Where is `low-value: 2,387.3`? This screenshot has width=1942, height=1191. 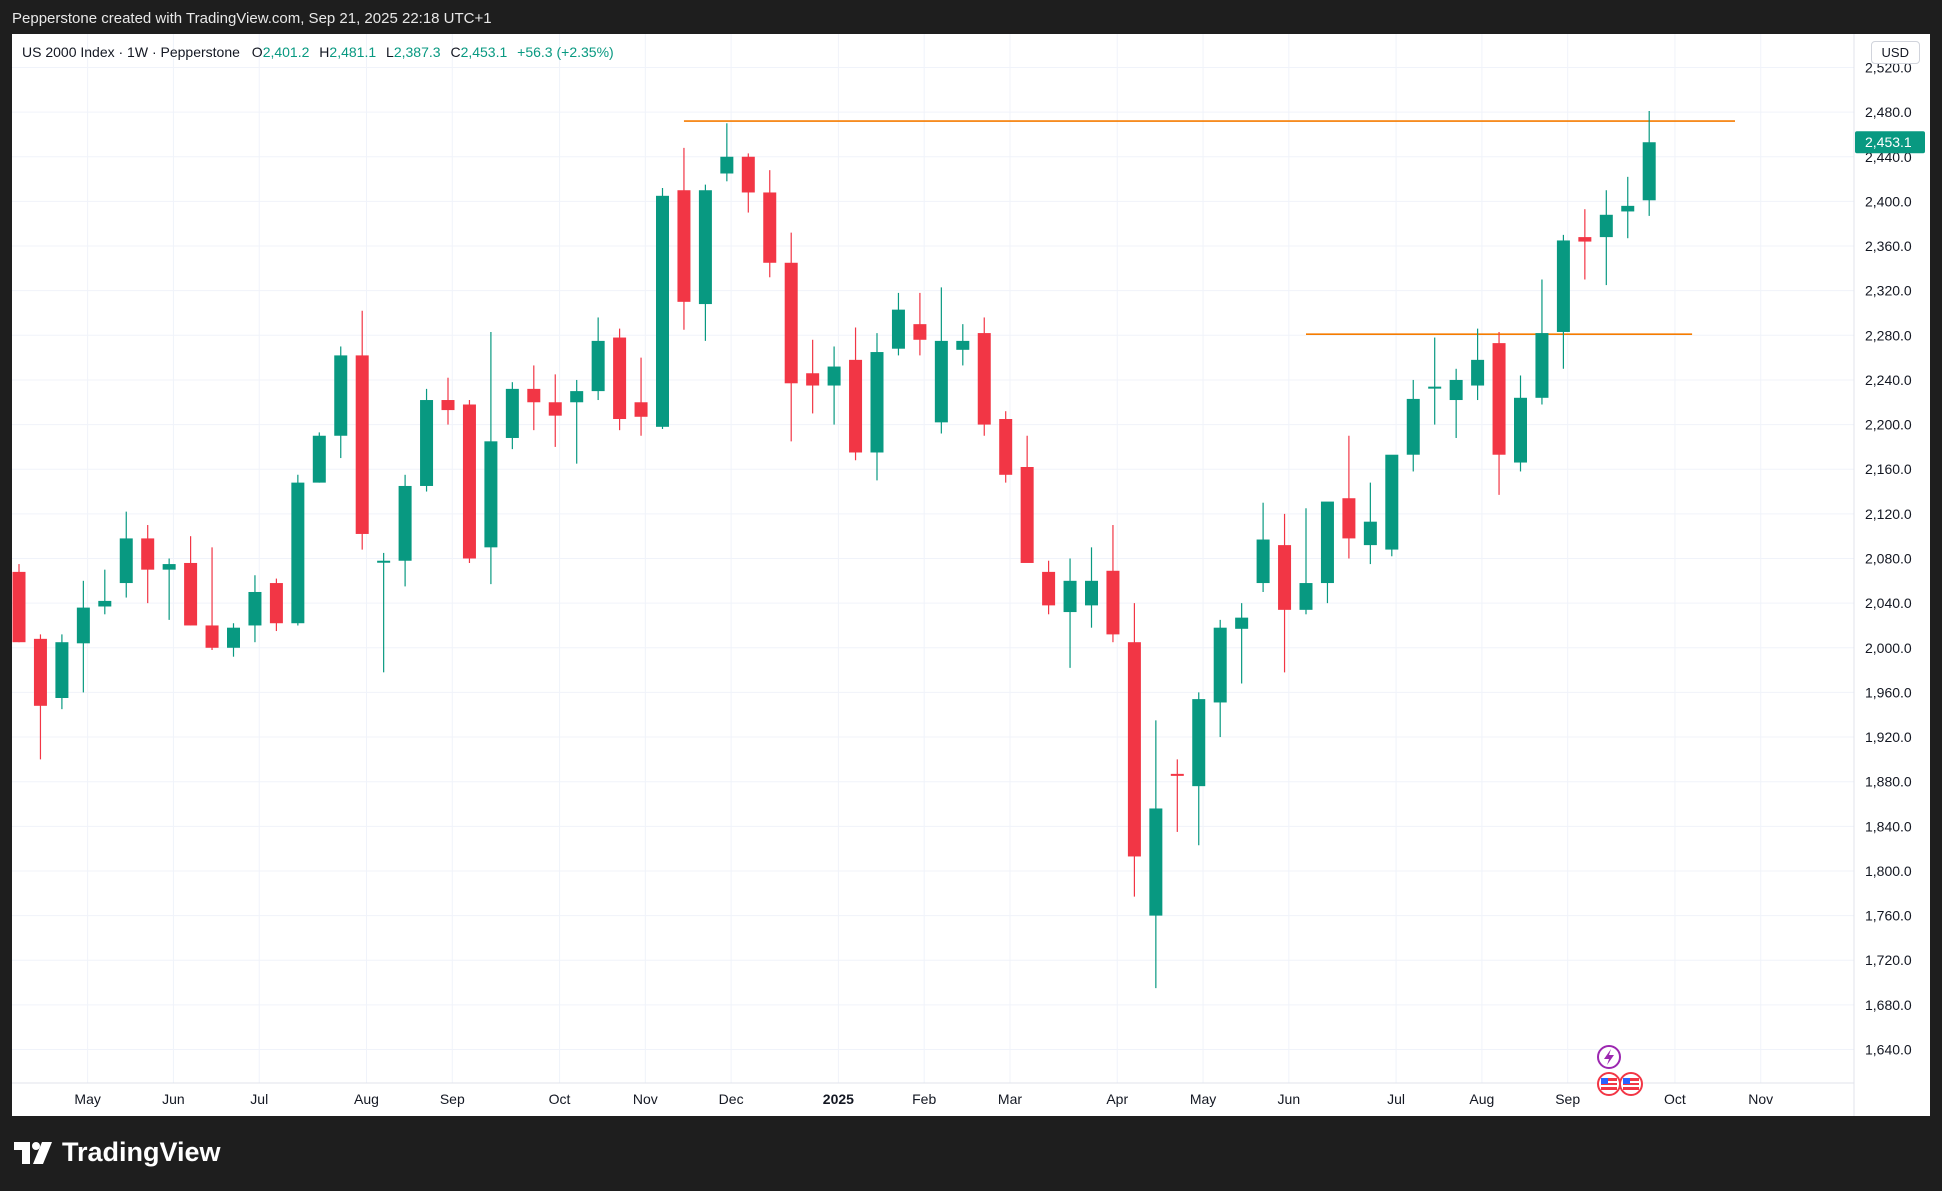 low-value: 2,387.3 is located at coordinates (417, 52).